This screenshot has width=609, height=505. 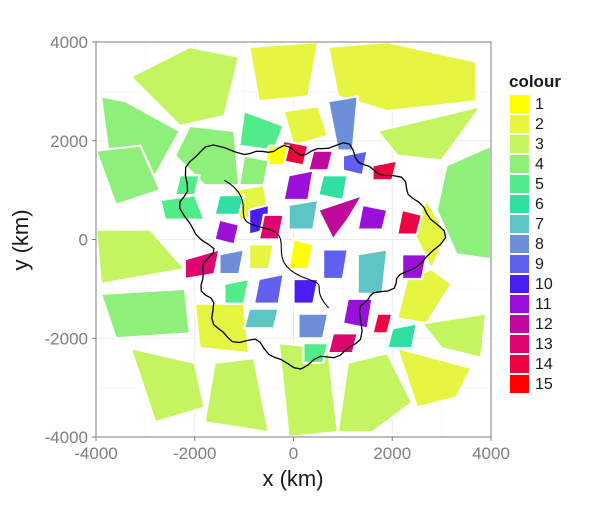 I want to click on x-tick-label: 2000, so click(x=392, y=453).